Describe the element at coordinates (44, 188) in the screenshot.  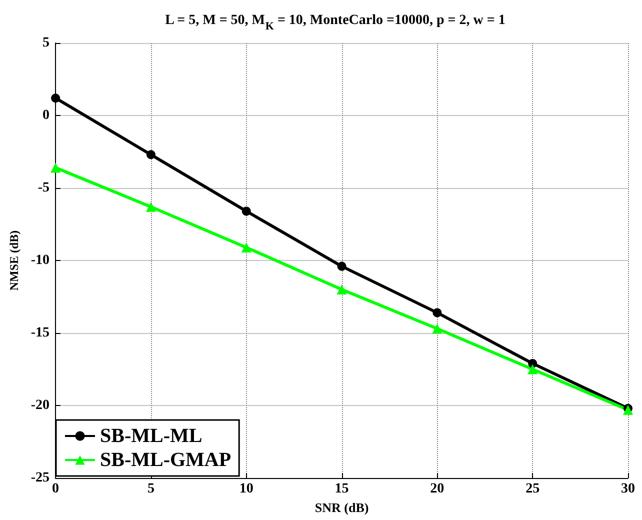
I see `y-tick-label: -5` at that location.